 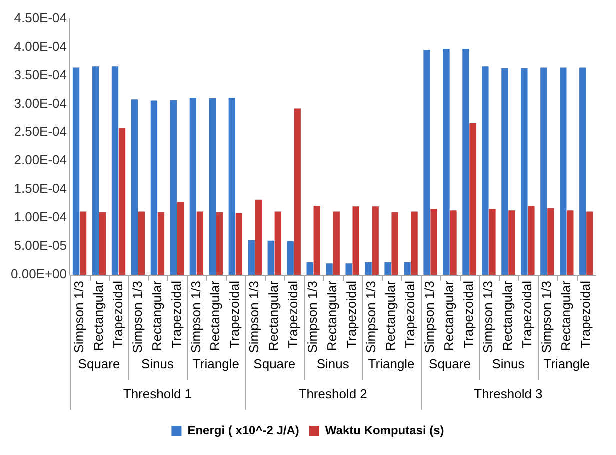 What do you see at coordinates (41, 103) in the screenshot?
I see `y-tick-label: 3.00E-04` at bounding box center [41, 103].